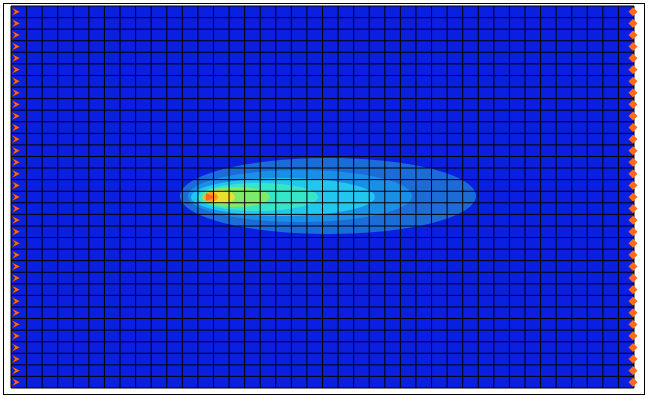 The image size is (648, 398). Describe the element at coordinates (211, 197) in the screenshot. I see `source-arrow-icon` at that location.